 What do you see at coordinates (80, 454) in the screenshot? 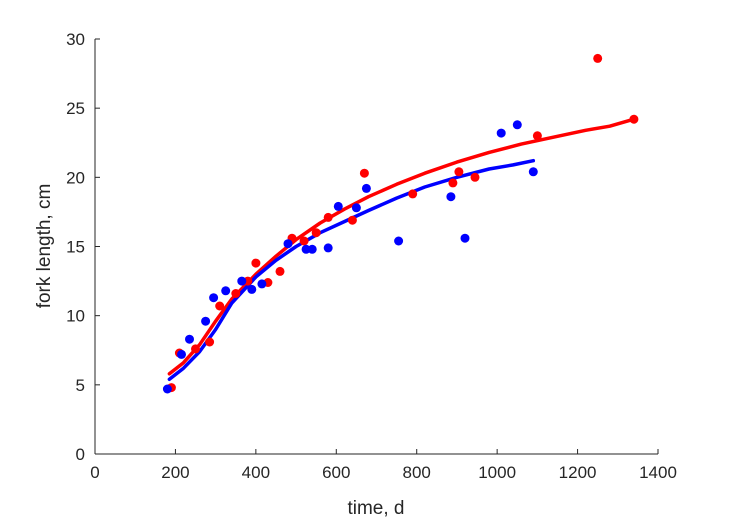
I see `y-tick-label: 0` at bounding box center [80, 454].